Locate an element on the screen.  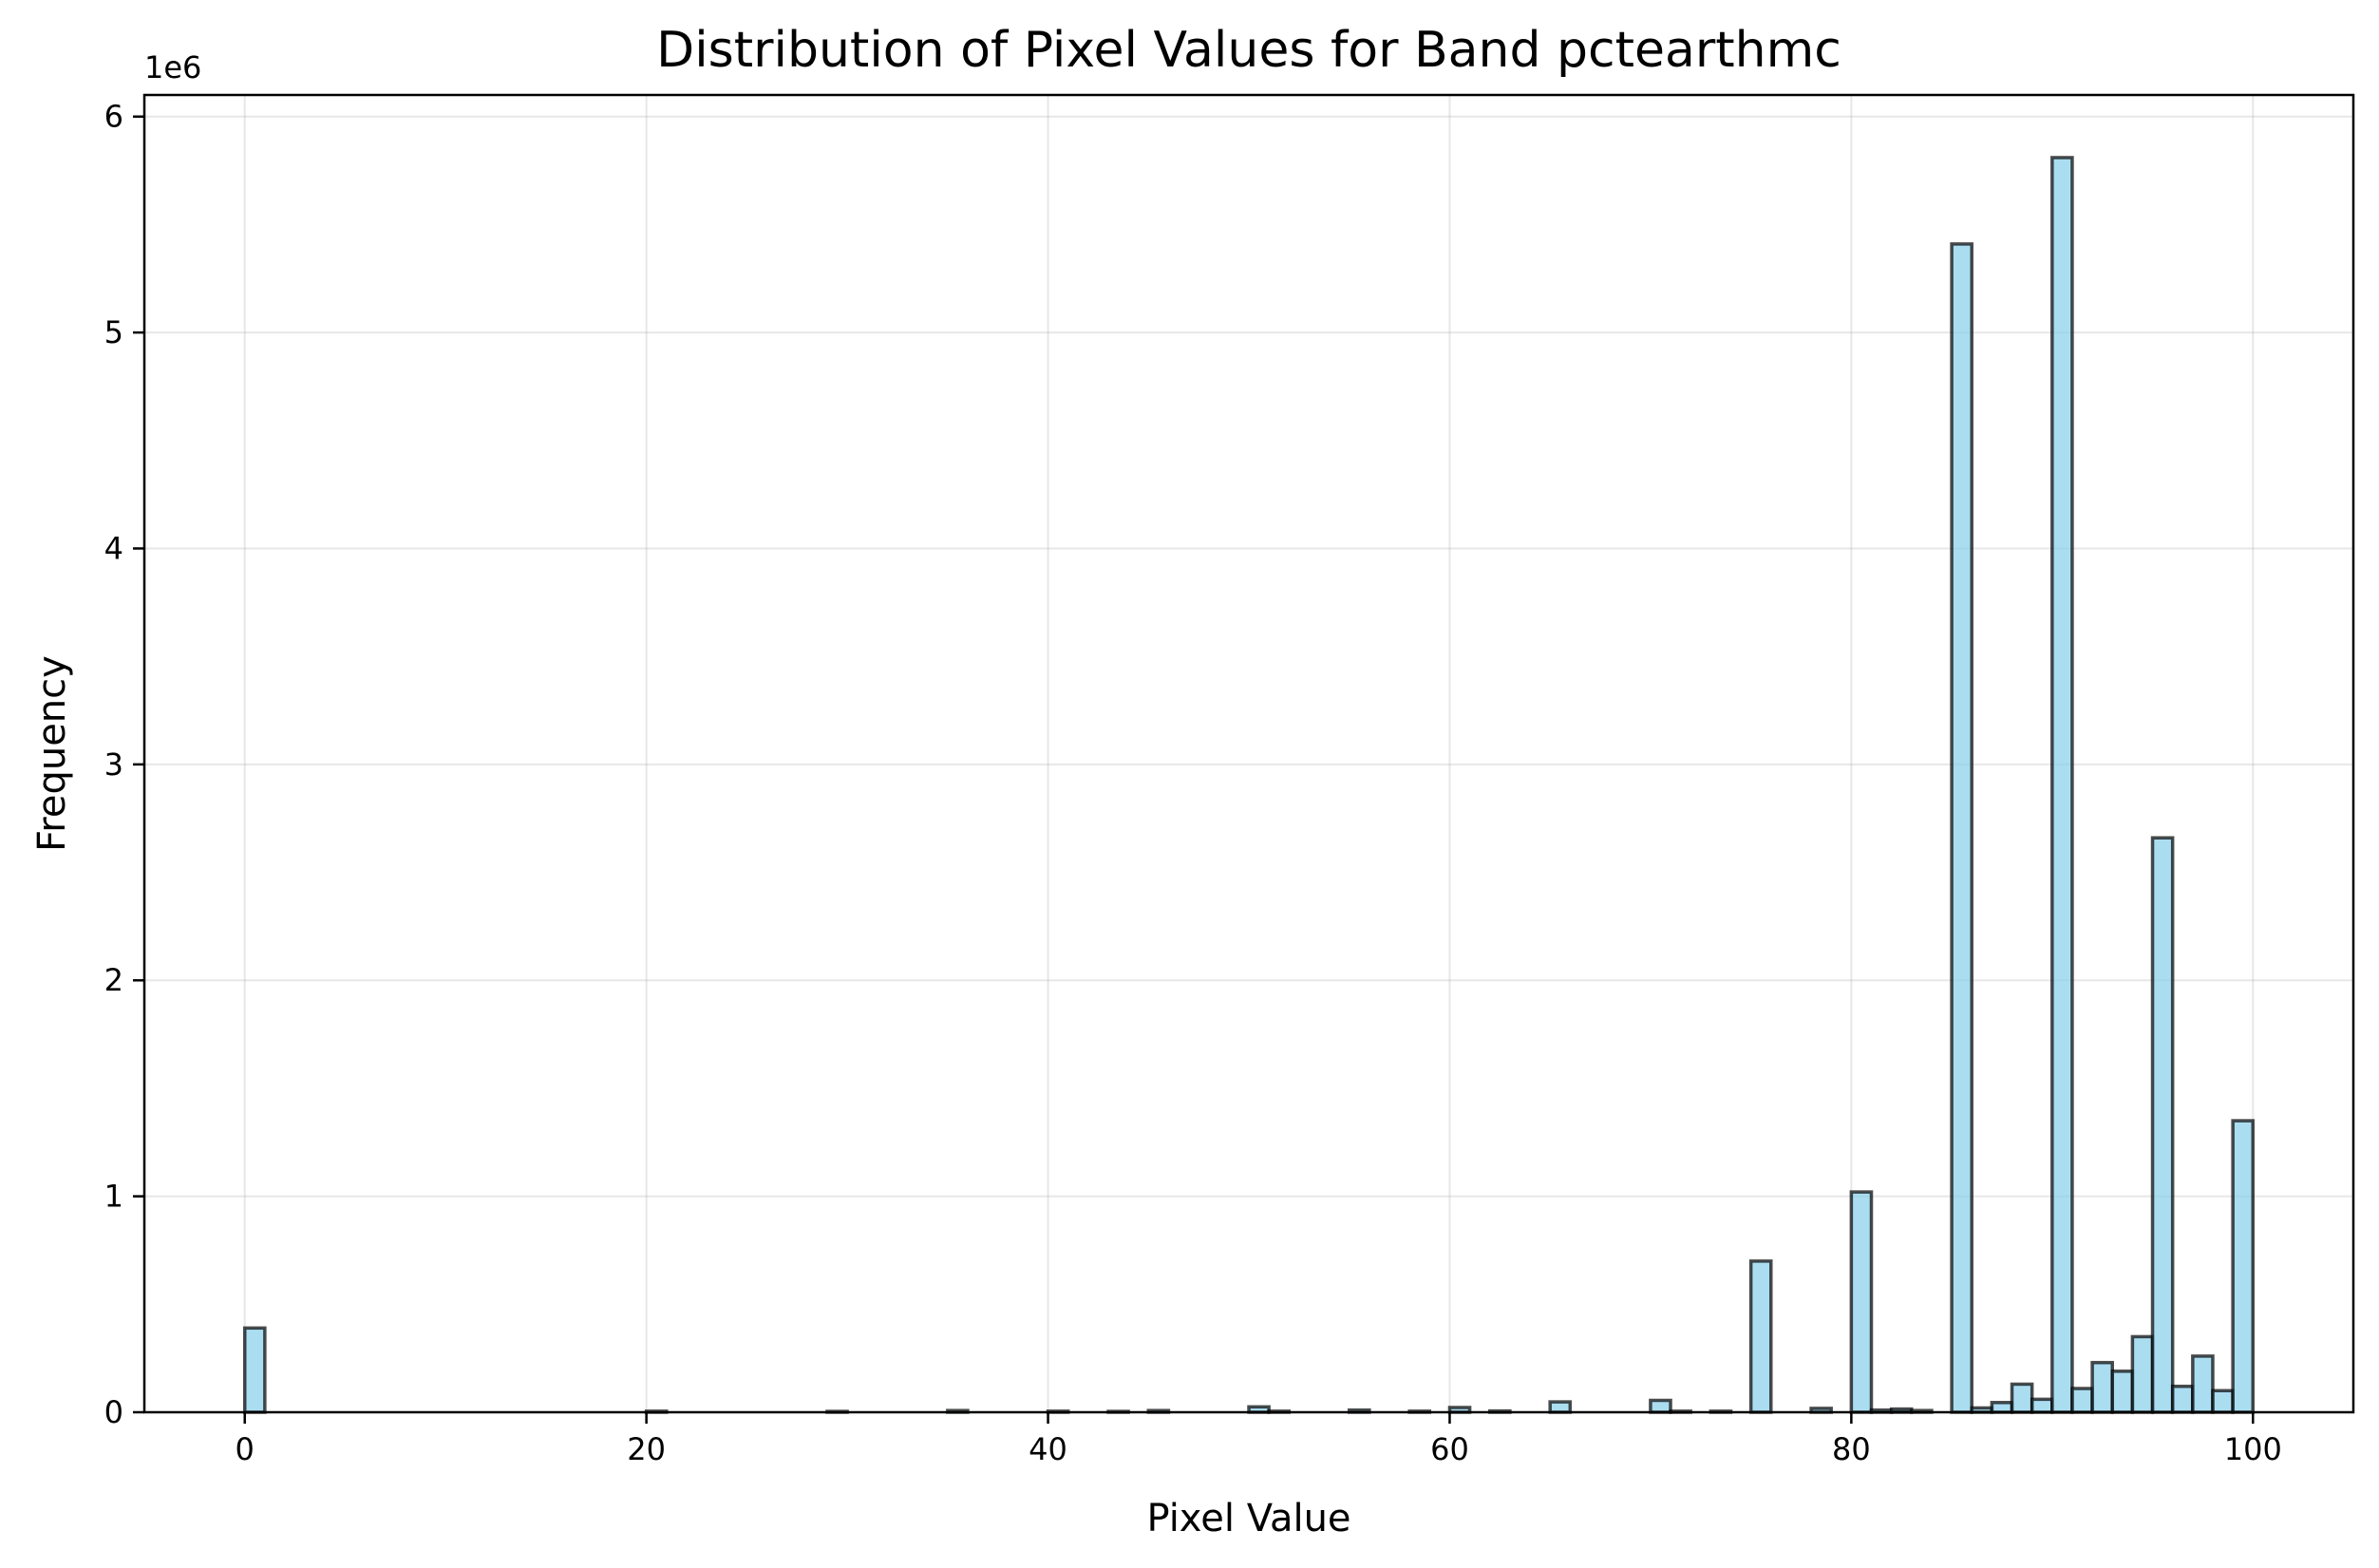
x-tick-label: 60 is located at coordinates (1449, 1449).